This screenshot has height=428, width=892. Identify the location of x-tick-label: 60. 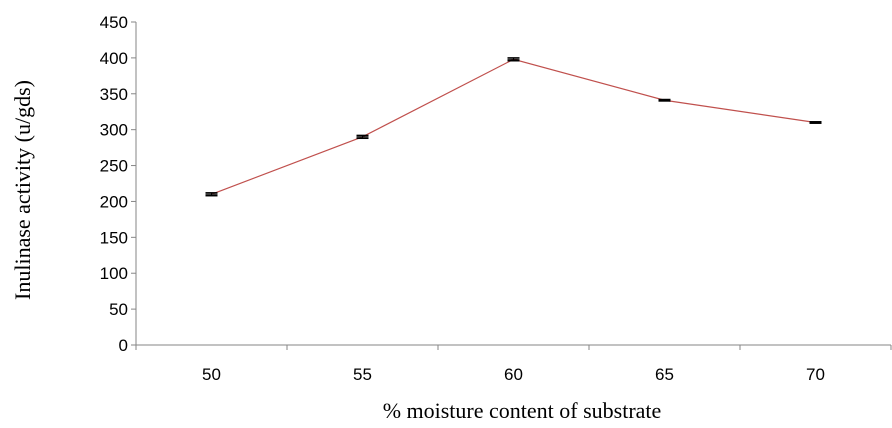
(513, 374).